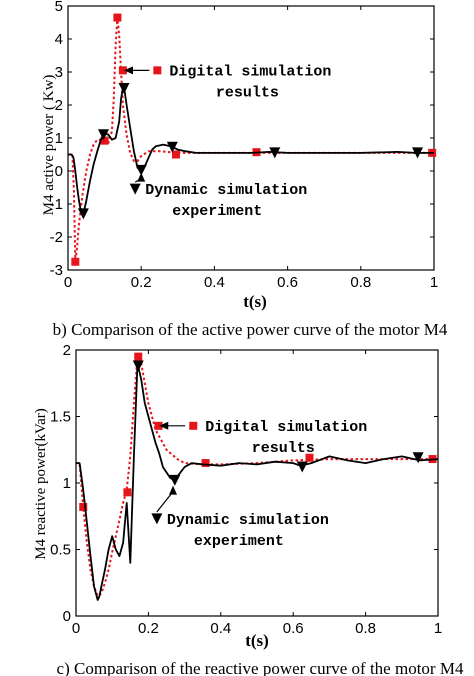 Image resolution: width=474 pixels, height=676 pixels. Describe the element at coordinates (56, 237) in the screenshot. I see `y-tick-label: -2` at that location.